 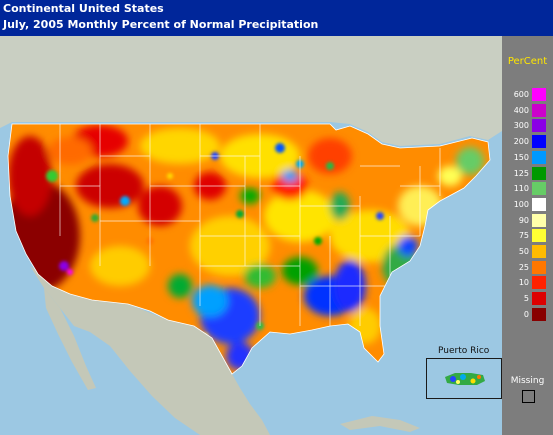 I want to click on legend-label-0: 0, so click(x=526, y=314).